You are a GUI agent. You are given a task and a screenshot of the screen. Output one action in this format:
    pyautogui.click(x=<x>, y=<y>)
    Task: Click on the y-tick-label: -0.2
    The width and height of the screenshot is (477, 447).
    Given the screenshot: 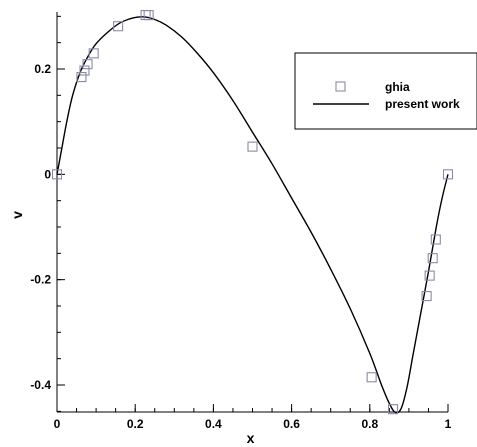 What is the action you would take?
    pyautogui.click(x=40, y=280)
    